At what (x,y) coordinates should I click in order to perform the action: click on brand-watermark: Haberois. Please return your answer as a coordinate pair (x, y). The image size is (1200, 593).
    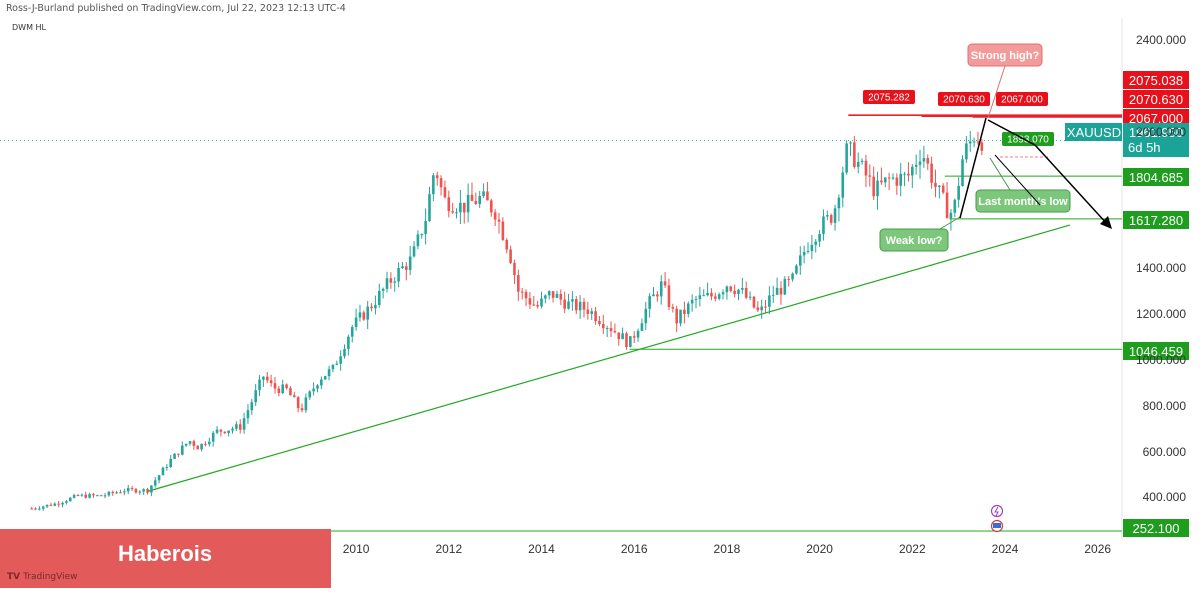
    Looking at the image, I should click on (165, 553).